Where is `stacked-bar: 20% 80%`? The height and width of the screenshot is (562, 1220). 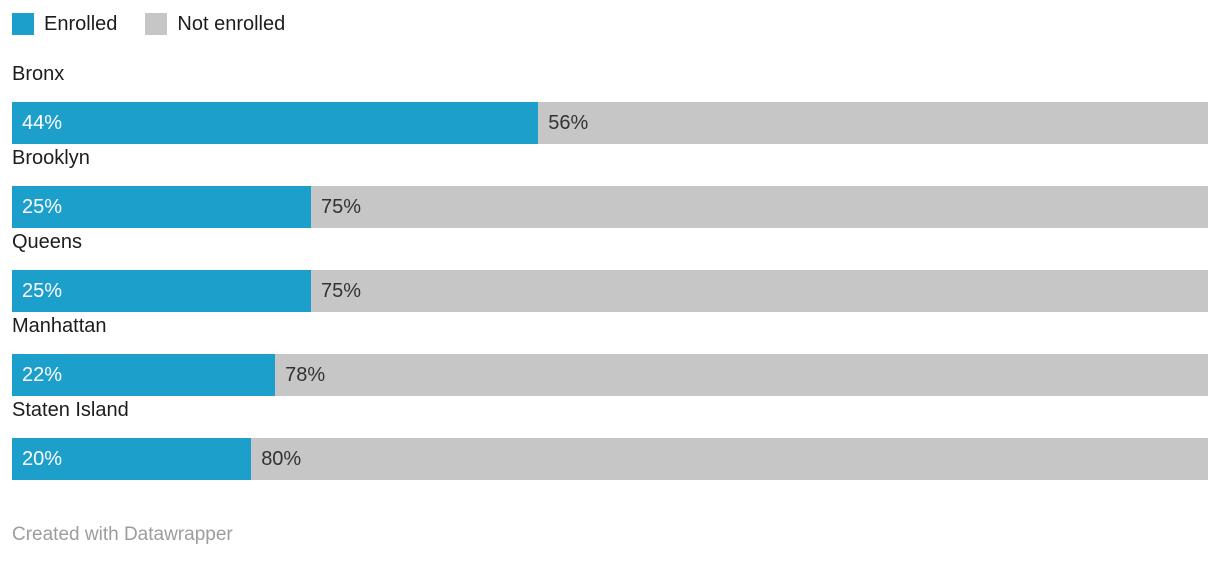 stacked-bar: 20% 80% is located at coordinates (610, 459).